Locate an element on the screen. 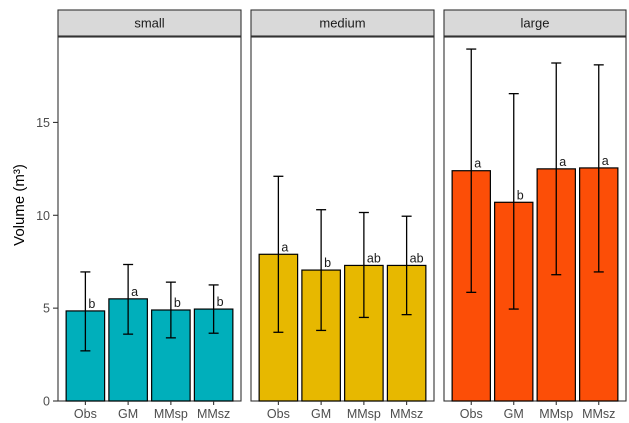 Image resolution: width=629 pixels, height=423 pixels. y-tick-label: 5 is located at coordinates (46, 309).